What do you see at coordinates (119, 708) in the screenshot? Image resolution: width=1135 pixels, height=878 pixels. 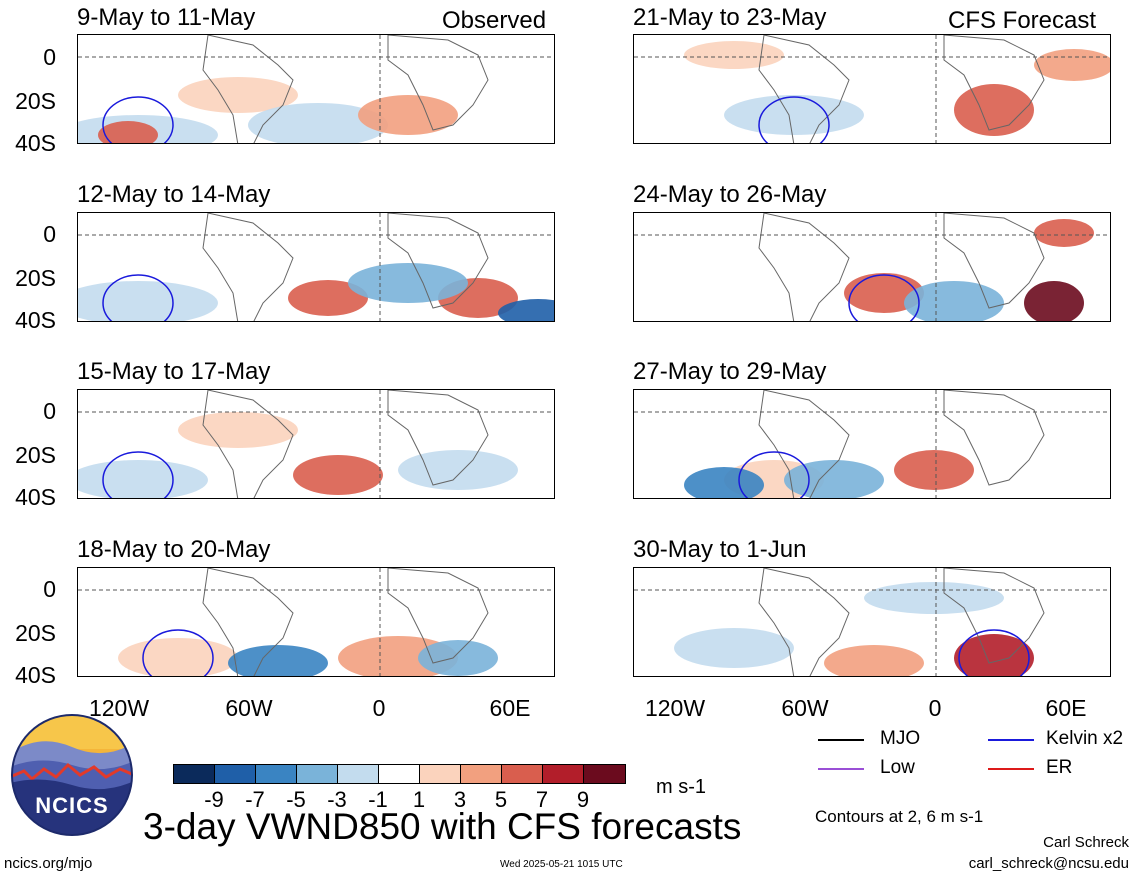 I see `lon-label-120w: 120W` at bounding box center [119, 708].